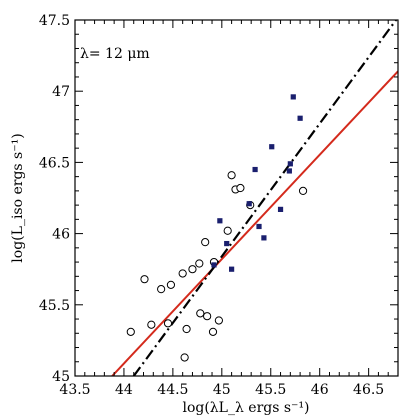 This screenshot has height=420, width=420. What do you see at coordinates (368, 390) in the screenshot?
I see `x-tick-label: 46.5` at bounding box center [368, 390].